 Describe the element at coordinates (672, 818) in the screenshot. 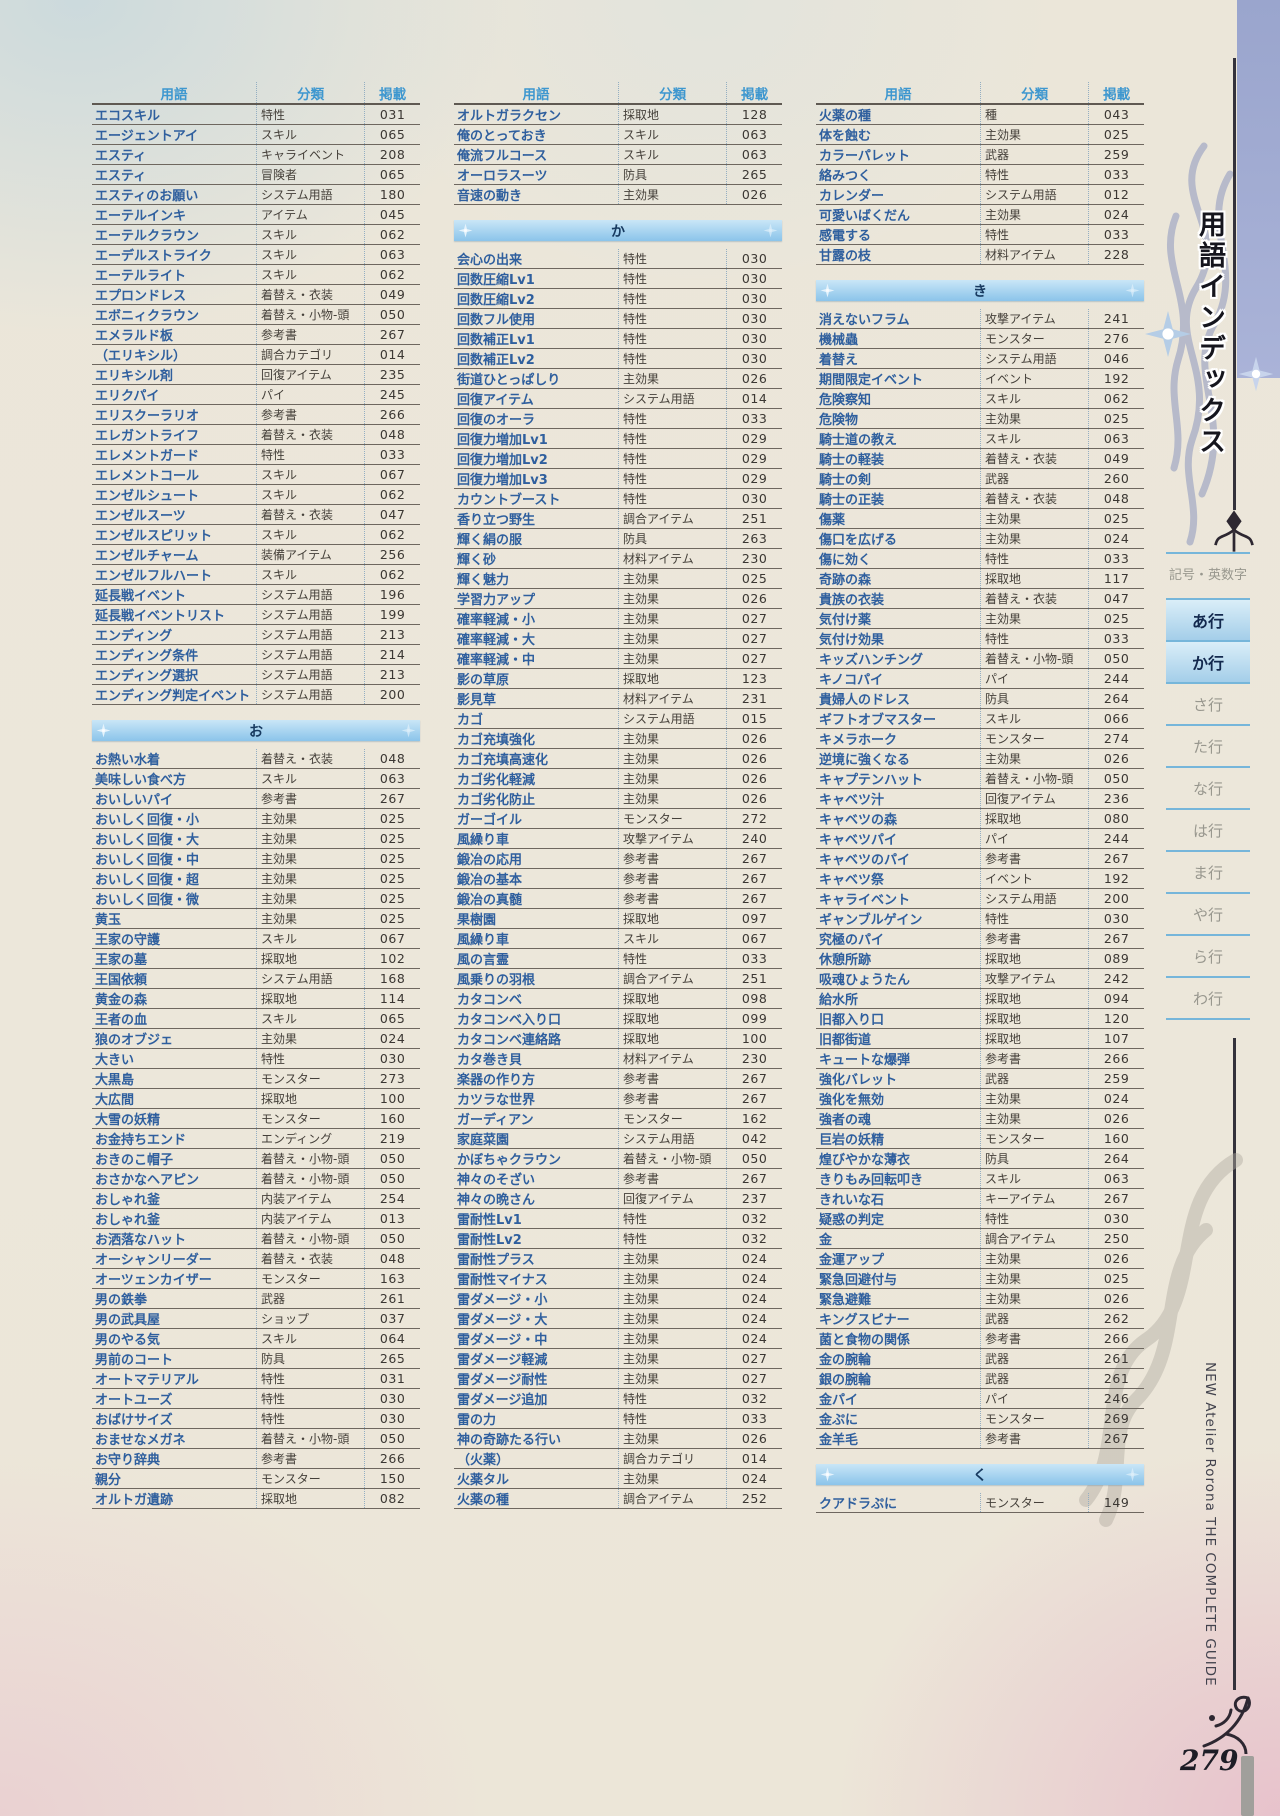

I see `category-cell: モンスター` at that location.